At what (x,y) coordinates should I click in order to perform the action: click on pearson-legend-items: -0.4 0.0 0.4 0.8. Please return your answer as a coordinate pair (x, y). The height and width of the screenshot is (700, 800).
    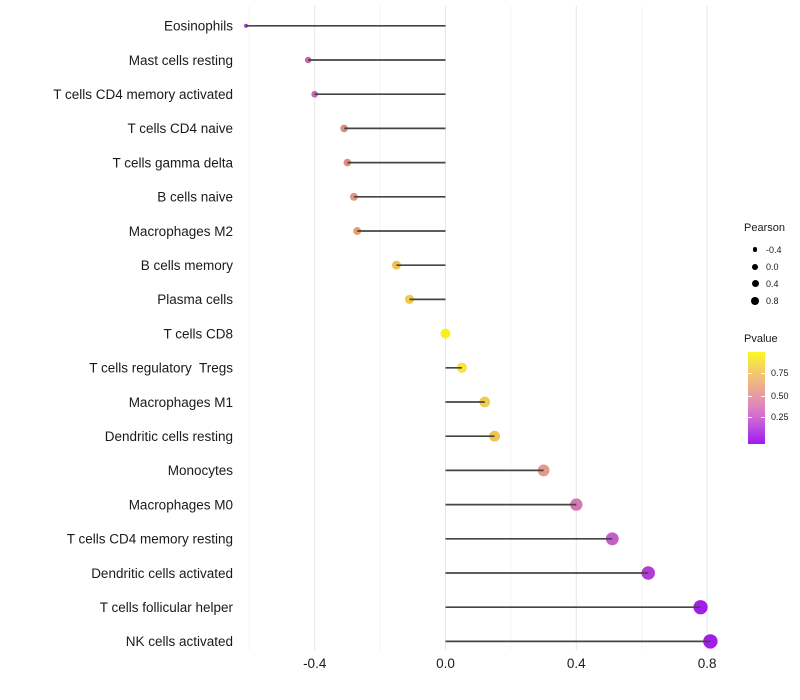
    Looking at the image, I should click on (764, 275).